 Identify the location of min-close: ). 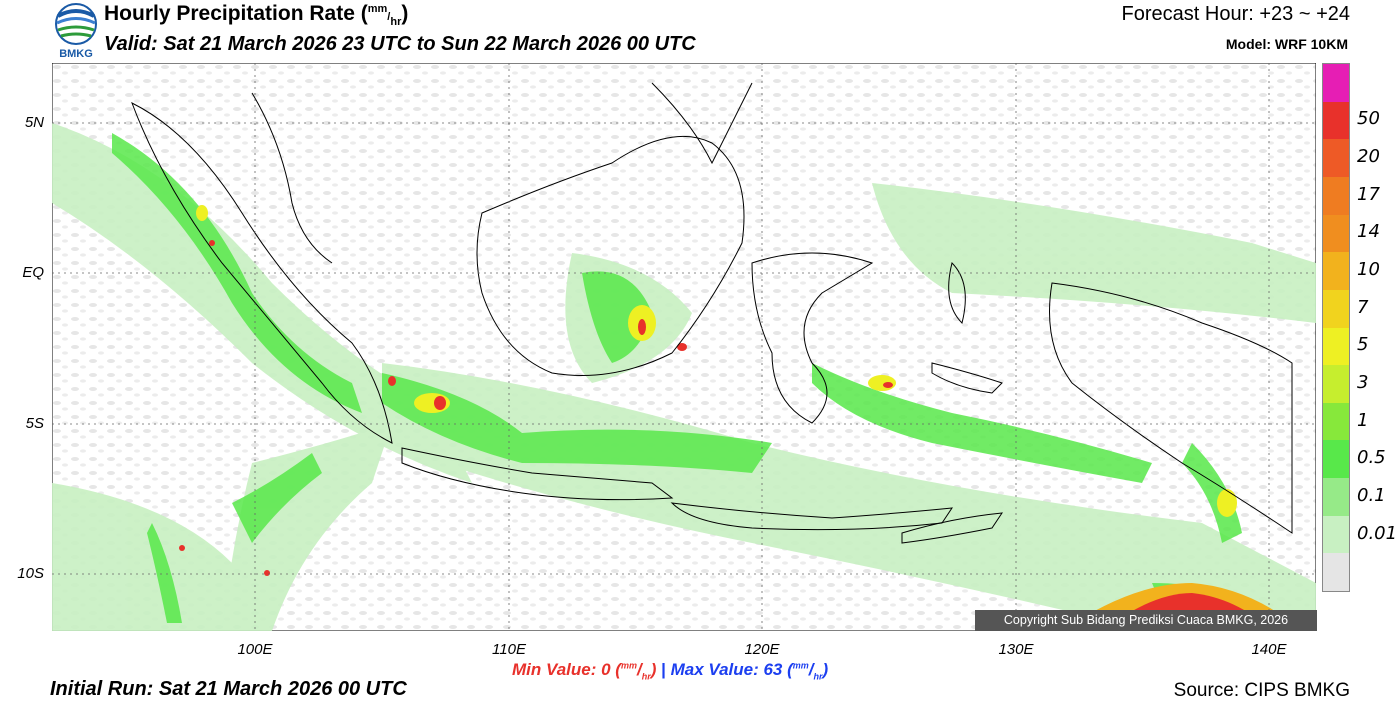
(653, 669).